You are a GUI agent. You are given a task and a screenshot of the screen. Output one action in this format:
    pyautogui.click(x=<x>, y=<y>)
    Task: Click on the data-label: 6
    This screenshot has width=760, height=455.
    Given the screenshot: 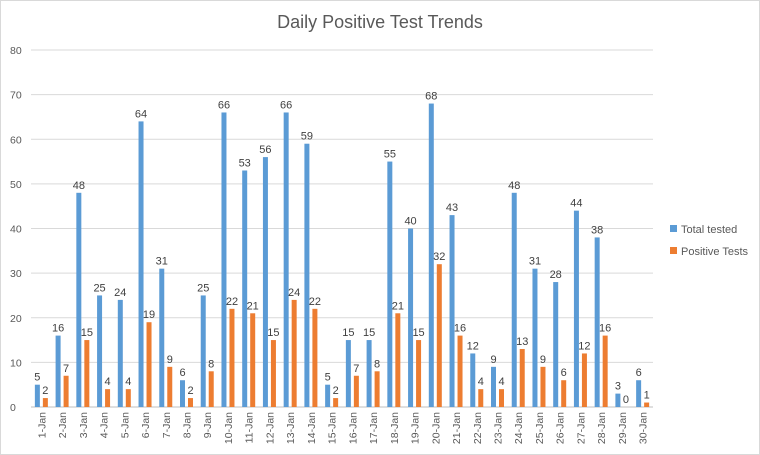 What is the action you would take?
    pyautogui.click(x=564, y=373)
    